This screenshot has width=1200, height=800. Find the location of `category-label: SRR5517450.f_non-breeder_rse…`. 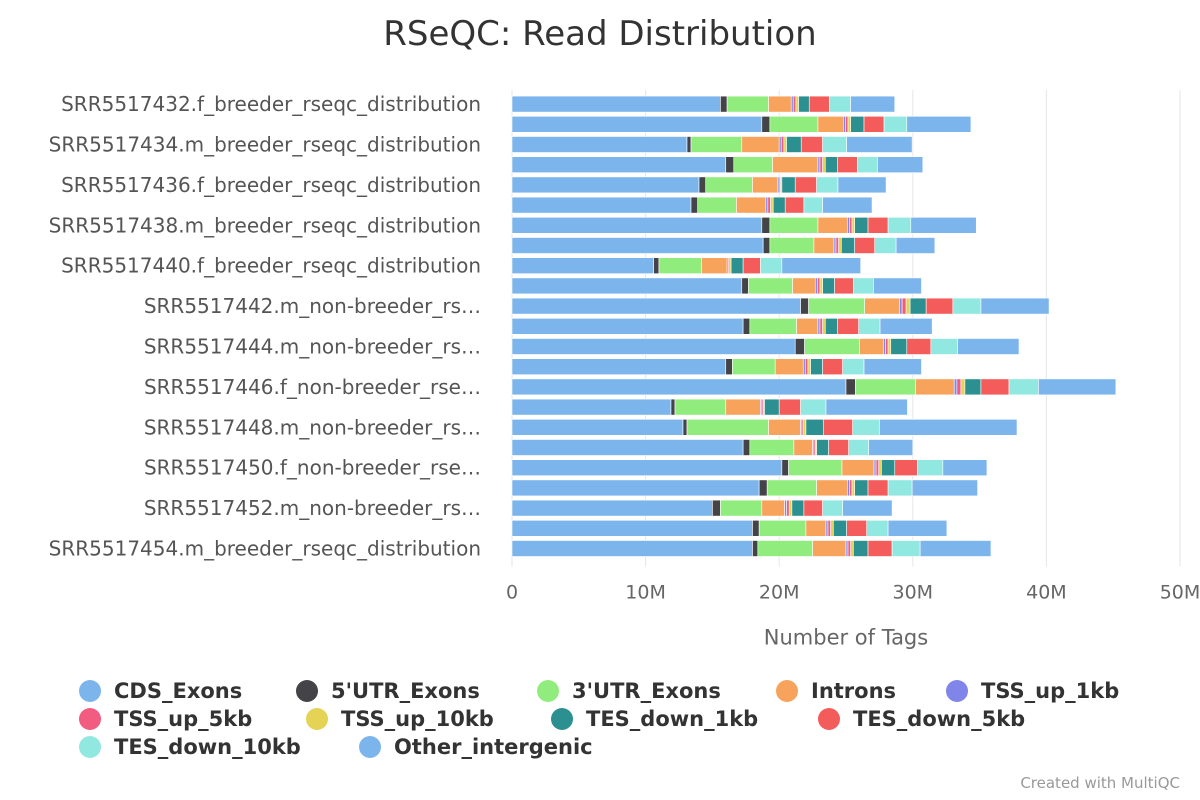

category-label: SRR5517450.f_non-breeder_rse… is located at coordinates (312, 468).